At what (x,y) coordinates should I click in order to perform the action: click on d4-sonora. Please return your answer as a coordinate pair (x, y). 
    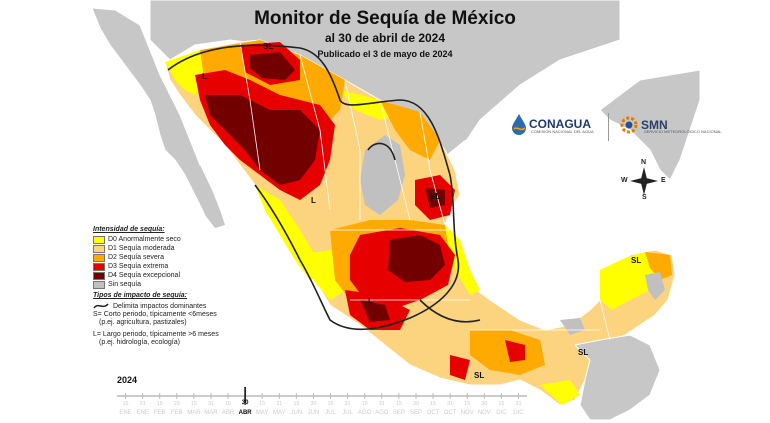
    Looking at the image, I should click on (262, 140).